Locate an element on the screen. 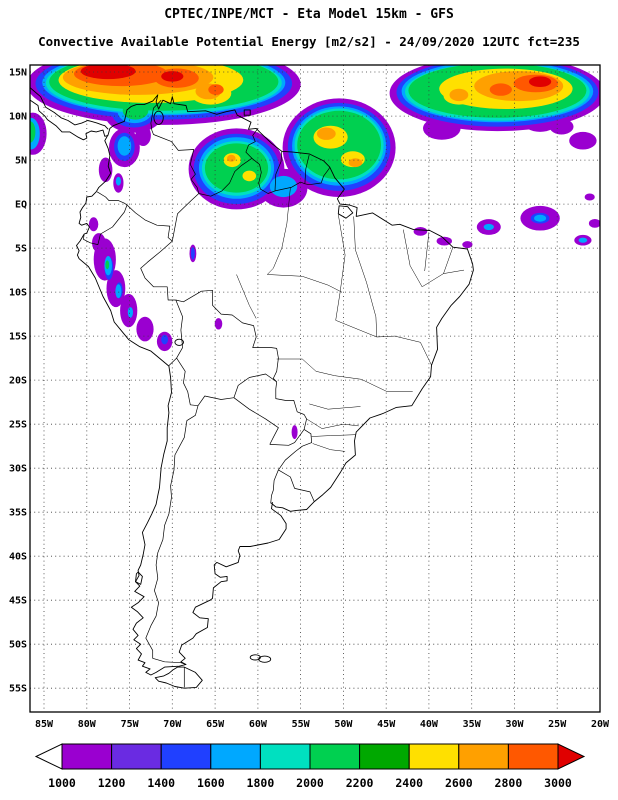  lat-tick-label: EQ is located at coordinates (21, 205).